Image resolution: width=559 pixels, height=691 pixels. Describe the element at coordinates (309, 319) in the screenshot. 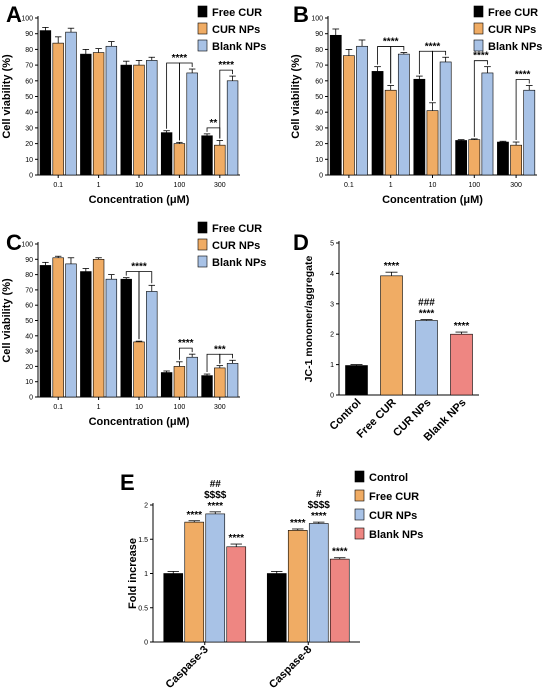

I see `y-axis-title: JC-1 monomer/aggregate` at that location.